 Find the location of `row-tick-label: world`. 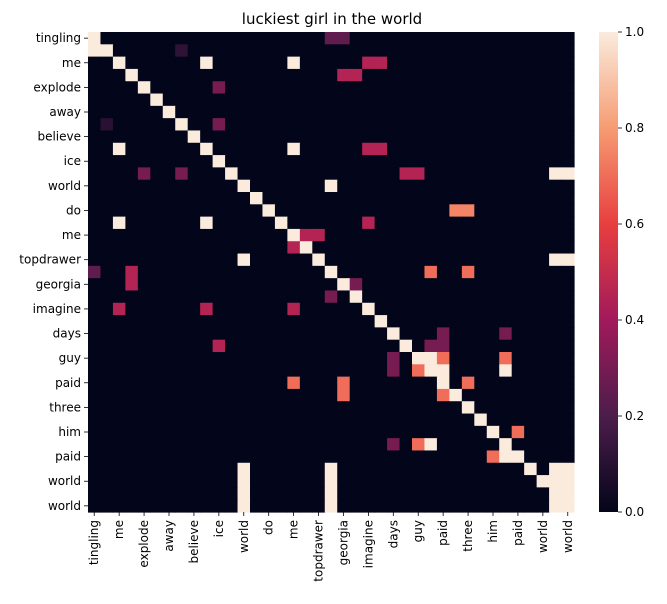

row-tick-label: world is located at coordinates (64, 186).